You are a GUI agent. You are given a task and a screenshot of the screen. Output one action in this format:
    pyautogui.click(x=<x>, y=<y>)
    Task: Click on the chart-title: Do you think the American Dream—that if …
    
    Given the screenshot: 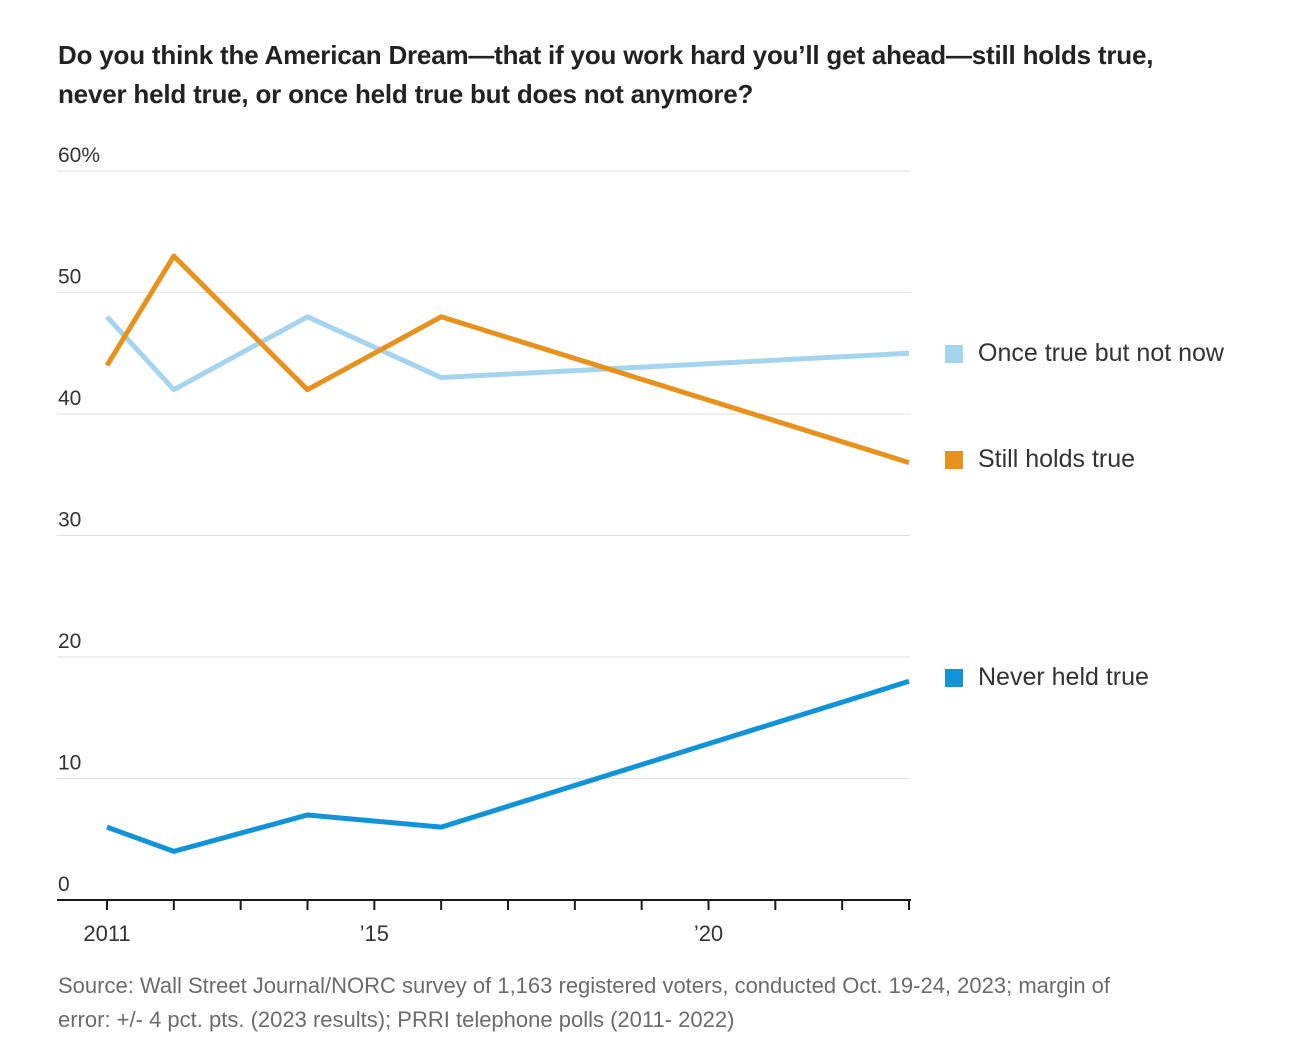 What is the action you would take?
    pyautogui.click(x=605, y=75)
    